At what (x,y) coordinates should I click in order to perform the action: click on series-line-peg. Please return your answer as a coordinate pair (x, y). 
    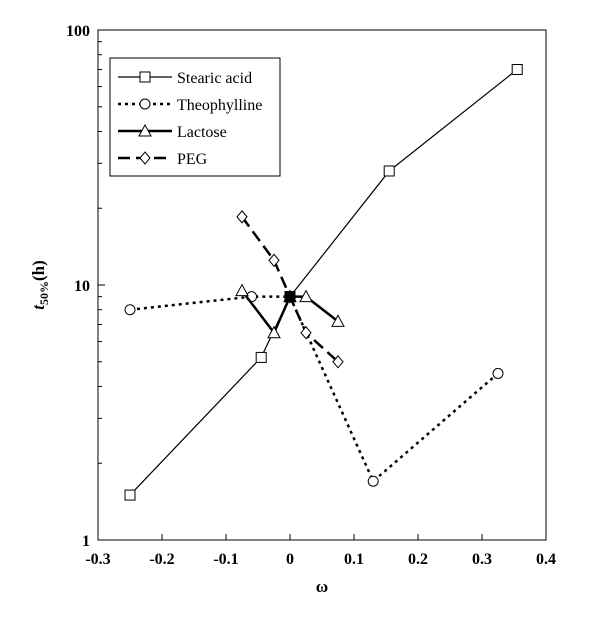
    Looking at the image, I should click on (289, 289).